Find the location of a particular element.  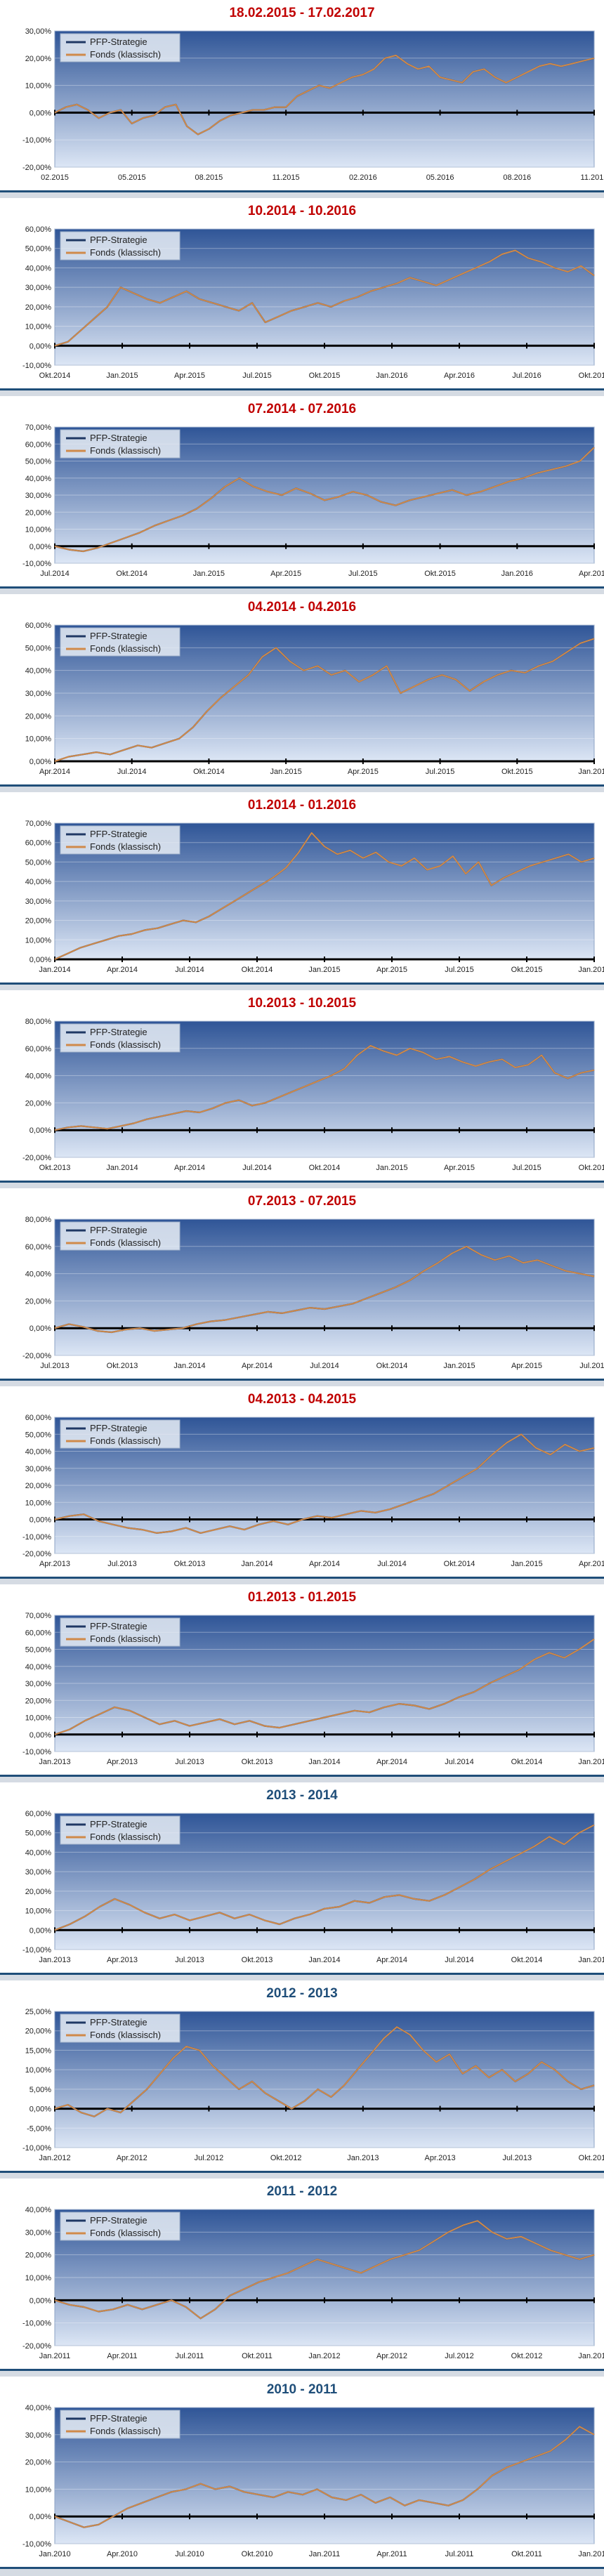

y-tick-label: 25,00% is located at coordinates (38, 2012).